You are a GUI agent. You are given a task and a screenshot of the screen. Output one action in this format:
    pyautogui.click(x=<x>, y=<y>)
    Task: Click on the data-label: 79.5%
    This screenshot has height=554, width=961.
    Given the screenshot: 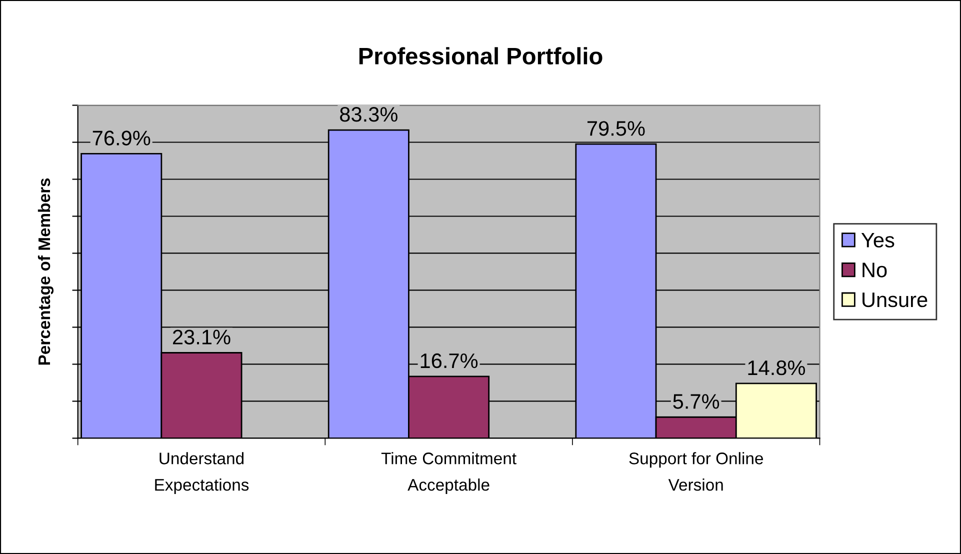 What is the action you would take?
    pyautogui.click(x=616, y=128)
    